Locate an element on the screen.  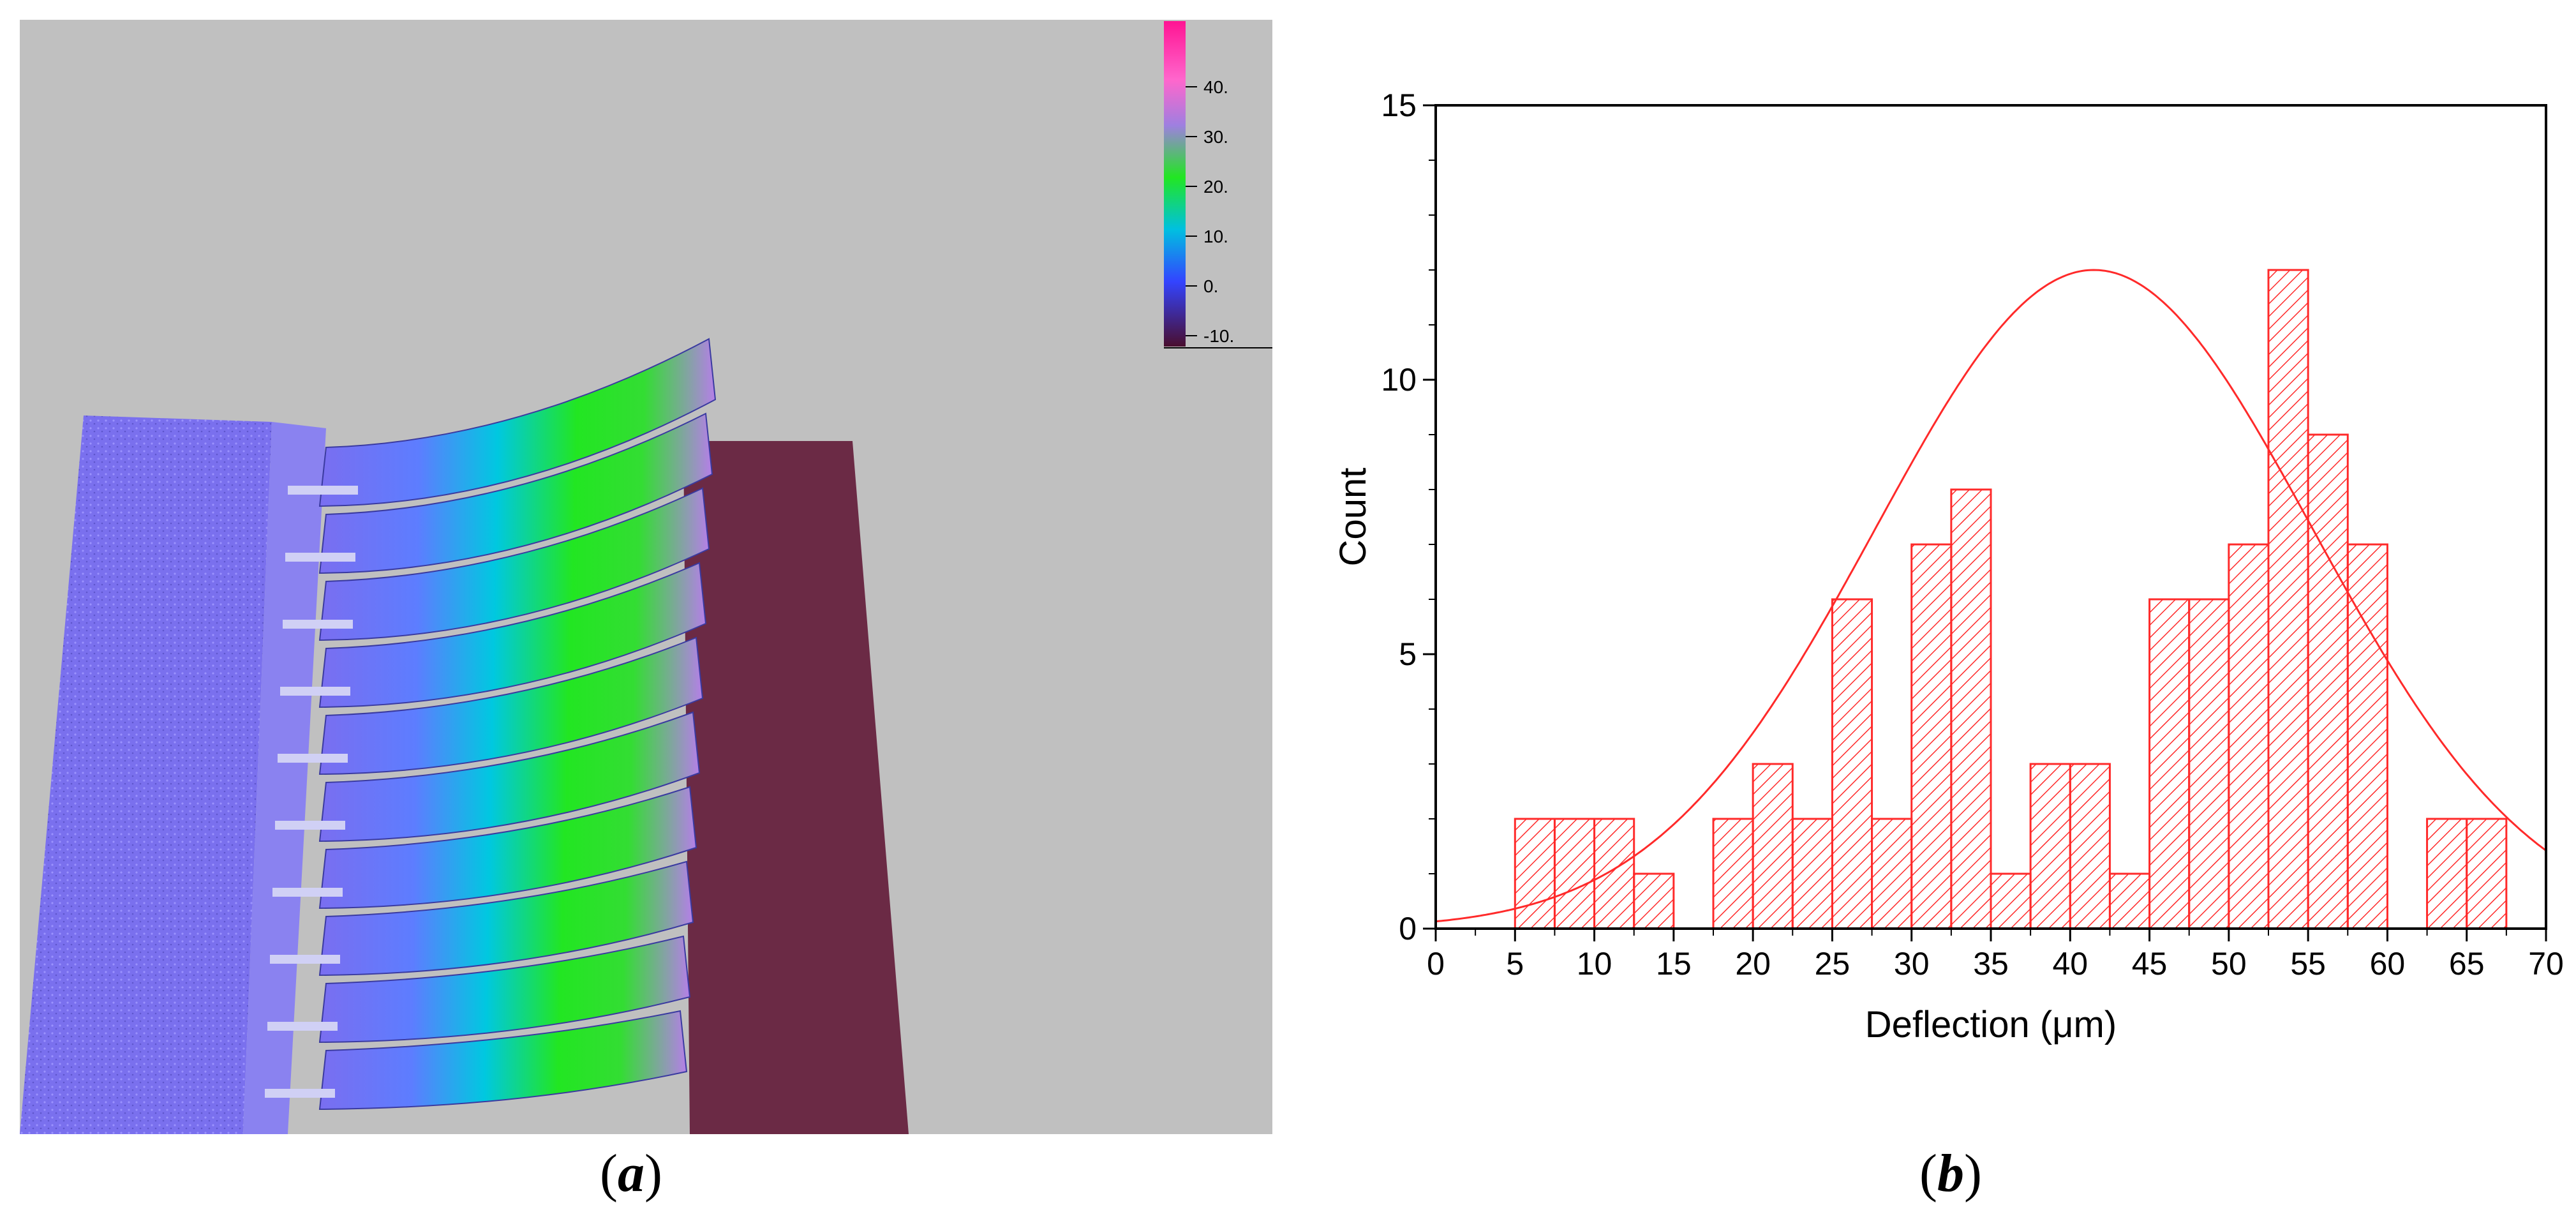
x-axis-title: Deflection (μm) is located at coordinates (1991, 1024).